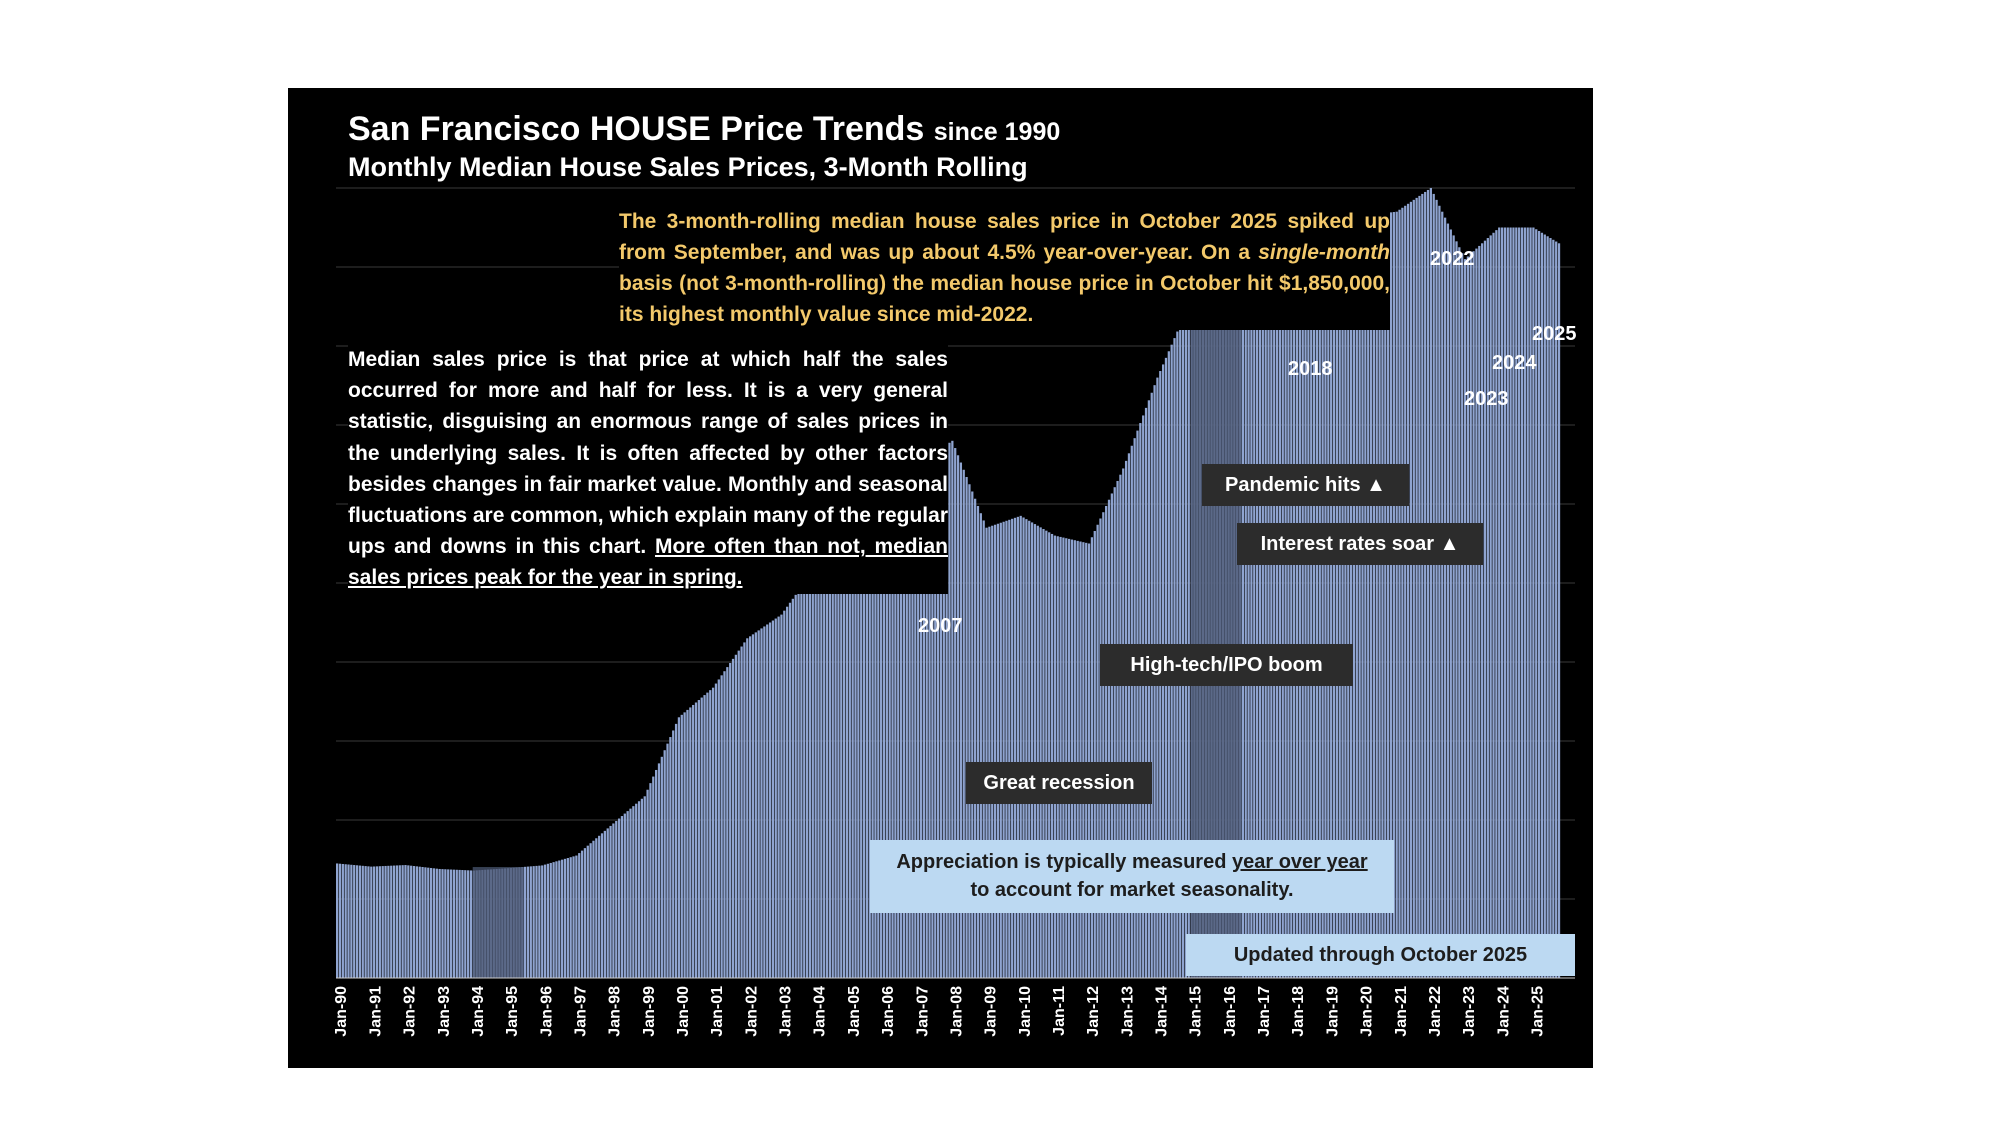 This screenshot has height=1125, width=2000. What do you see at coordinates (1196, 1011) in the screenshot?
I see `x-tick-label: Jan-15` at bounding box center [1196, 1011].